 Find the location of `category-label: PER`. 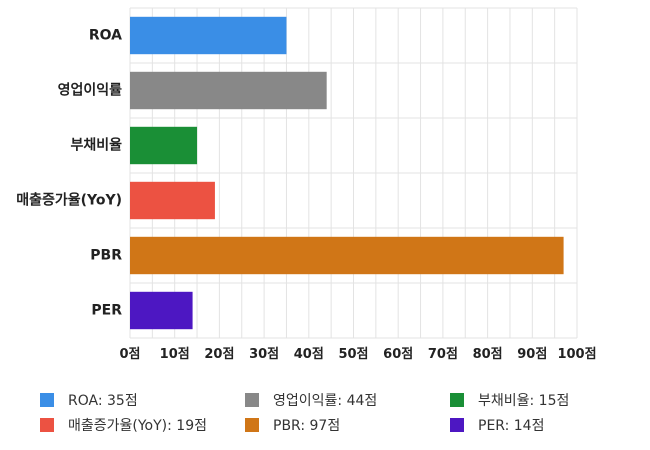

category-label: PER is located at coordinates (106, 311).